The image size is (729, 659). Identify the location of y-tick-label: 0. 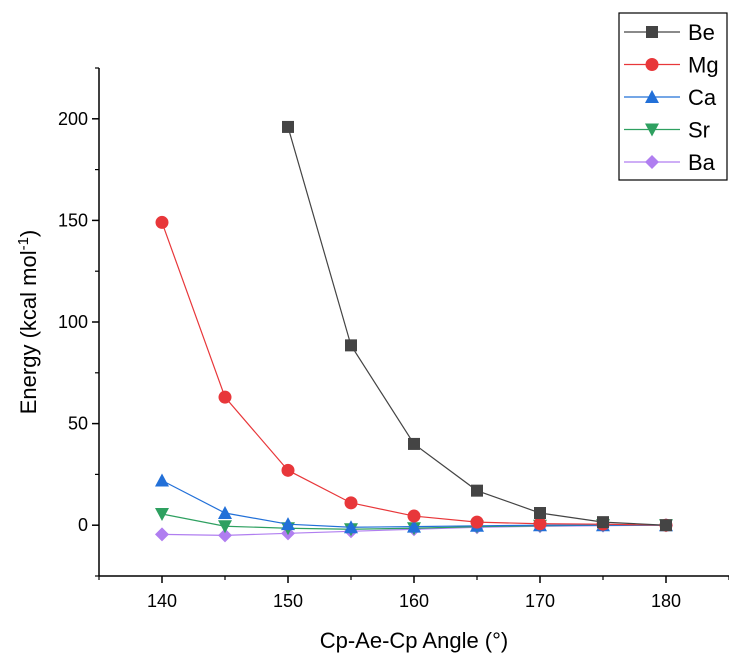
(83, 525).